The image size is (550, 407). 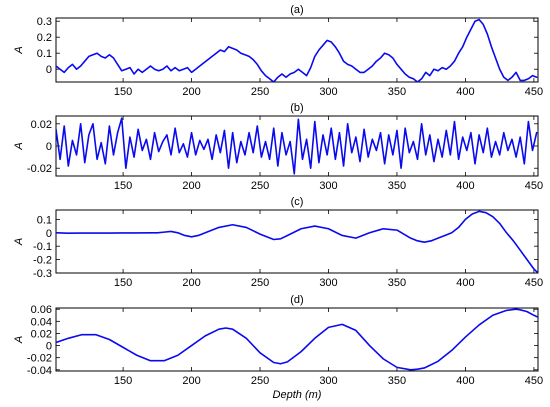 What do you see at coordinates (397, 283) in the screenshot?
I see `panel-c-xtick-label: 350` at bounding box center [397, 283].